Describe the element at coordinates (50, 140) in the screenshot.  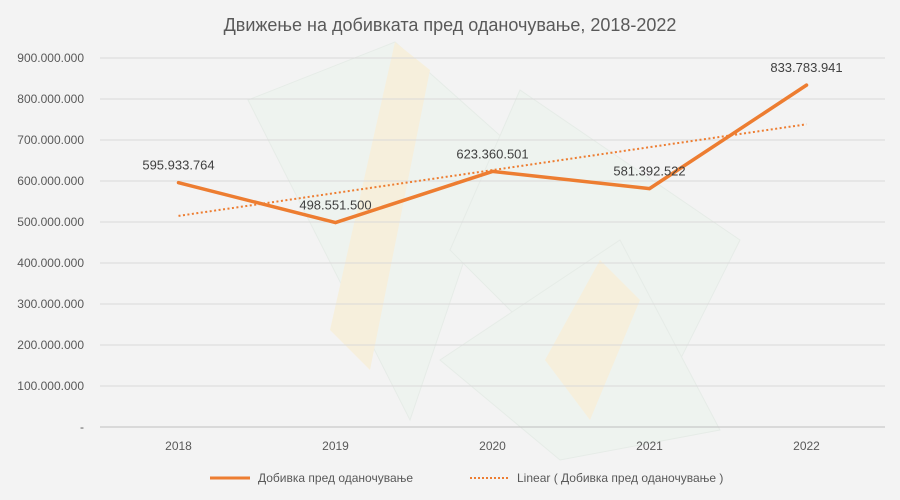
I see `y-tick-label: 700.000.000` at that location.